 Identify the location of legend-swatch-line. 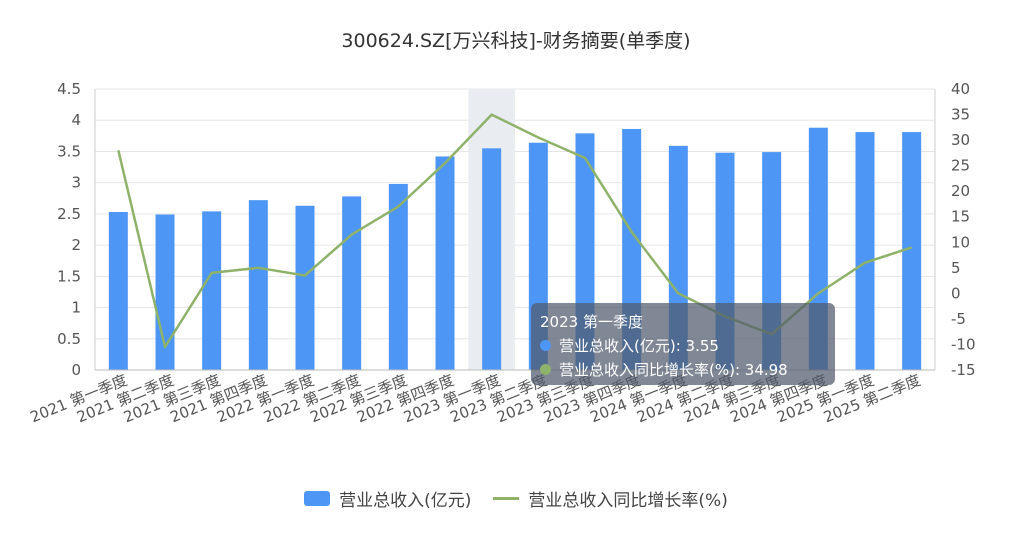
(506, 498).